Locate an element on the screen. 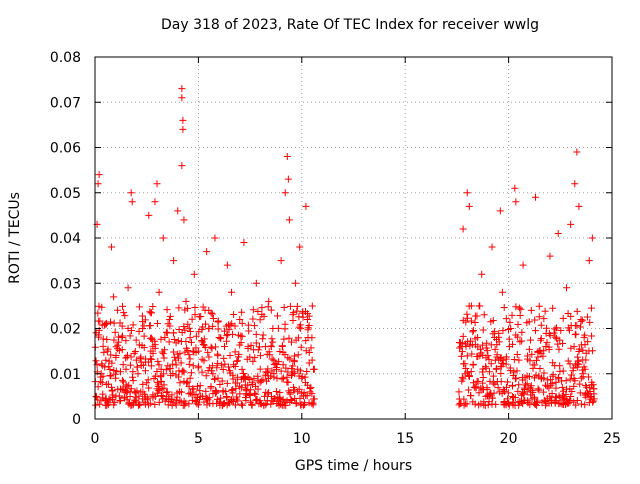  y-tick-label: 0.06 is located at coordinates (65, 149).